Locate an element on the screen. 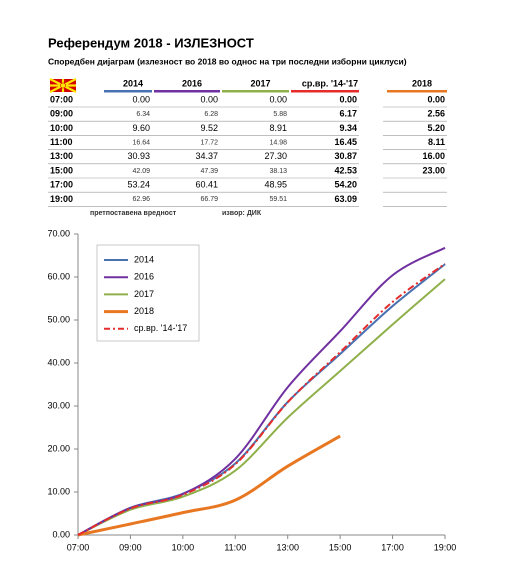 This screenshot has width=520, height=586. cell: 5.20 is located at coordinates (436, 128).